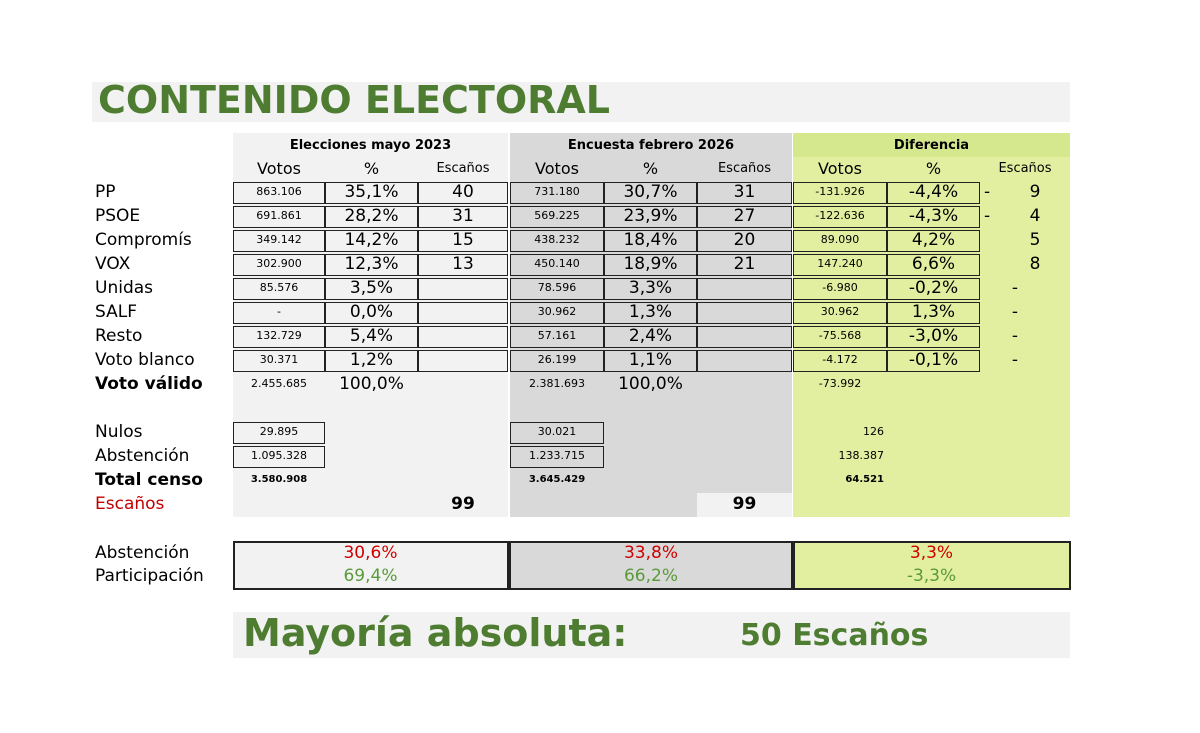 The image size is (1200, 733). I want to click on cell: -75.568, so click(840, 335).